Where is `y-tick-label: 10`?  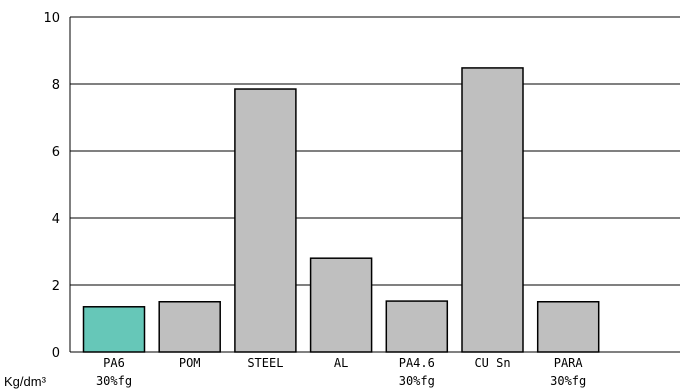 y-tick-label: 10 is located at coordinates (51, 18).